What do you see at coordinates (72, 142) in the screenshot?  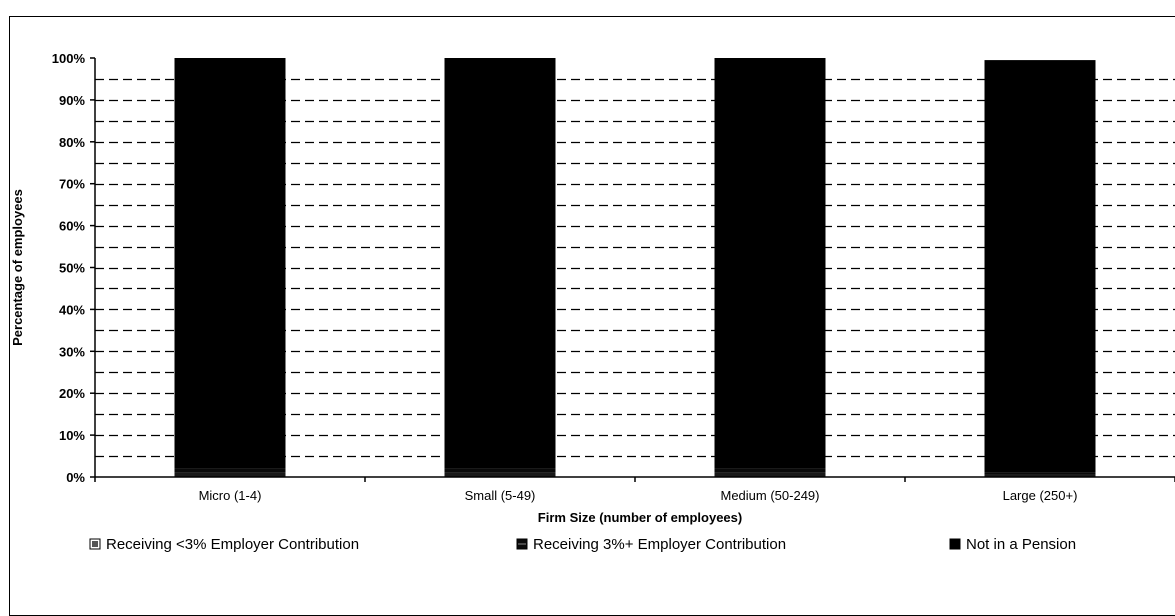 I see `y-tick-label: 80%` at bounding box center [72, 142].